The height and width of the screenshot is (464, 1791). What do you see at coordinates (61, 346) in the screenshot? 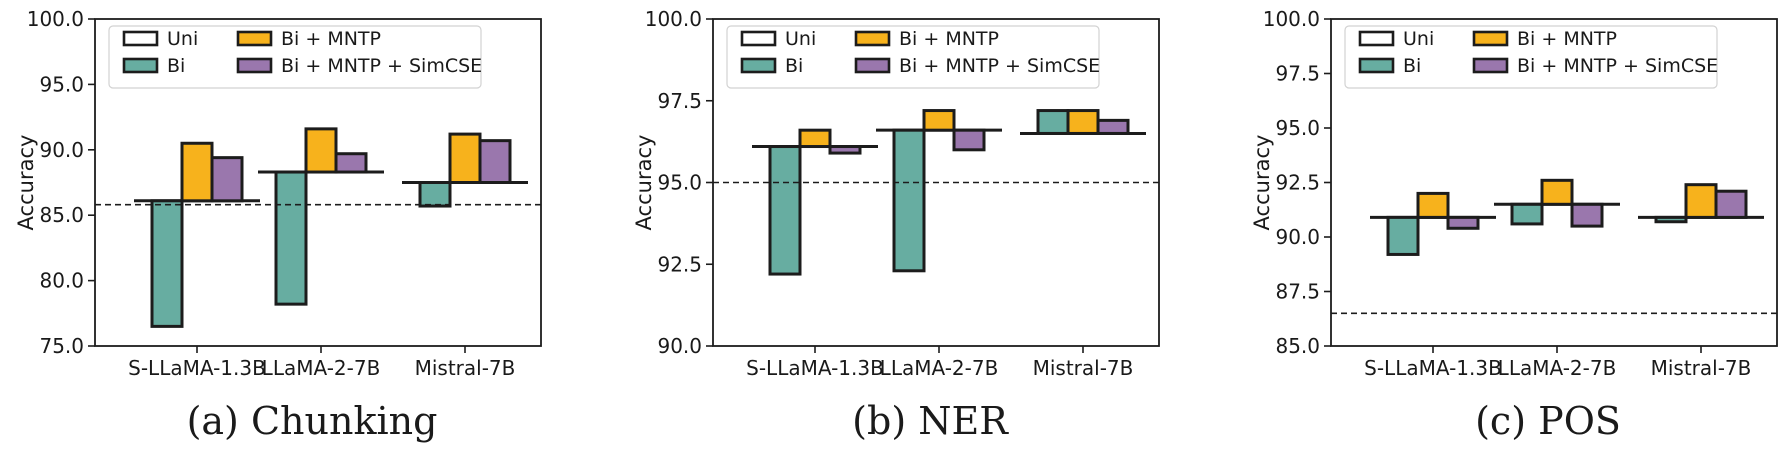
I see `y-tick-label: 75.0` at bounding box center [61, 346].